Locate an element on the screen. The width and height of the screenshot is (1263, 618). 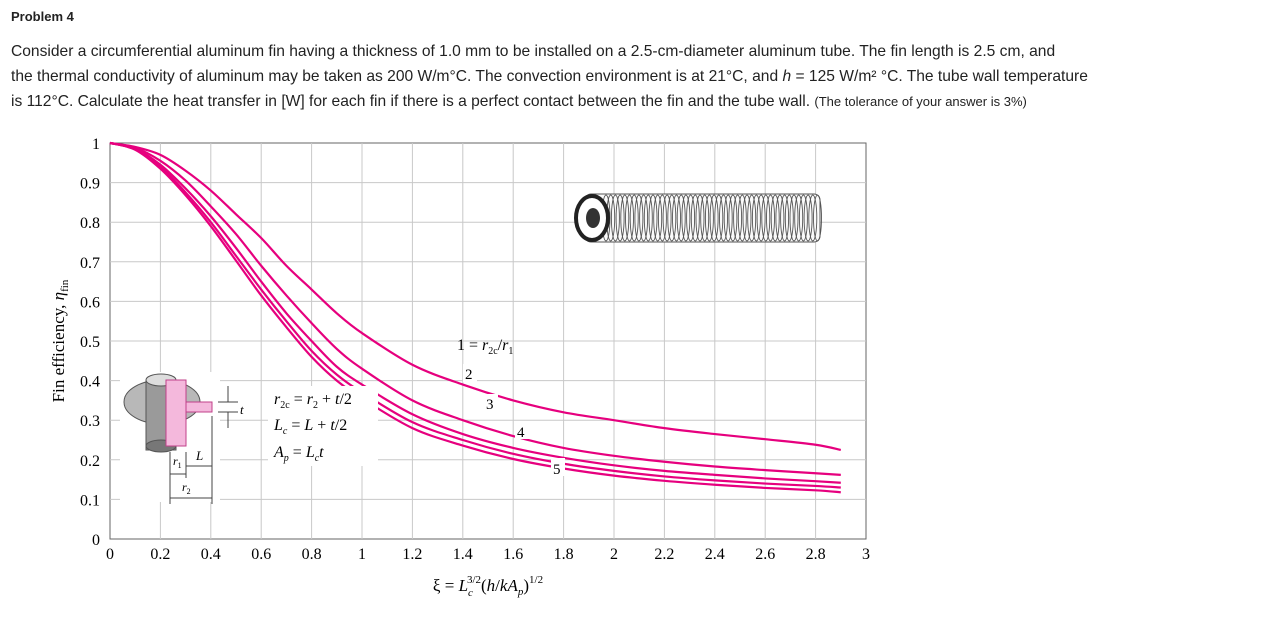
formula-r2c-r: r is located at coordinates (277, 399).